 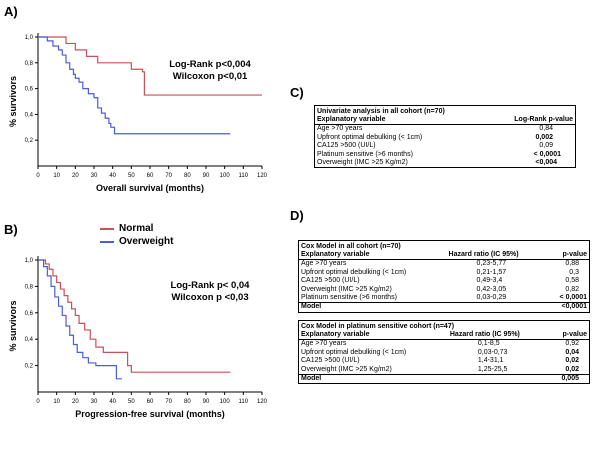 I want to click on table-cell: 1,4-31,1, so click(x=490, y=361).